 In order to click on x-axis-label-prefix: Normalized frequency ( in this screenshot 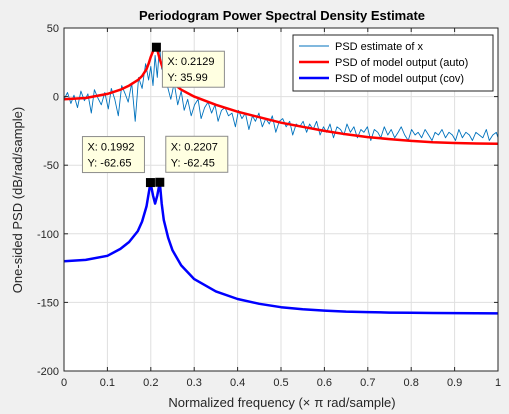, I will do `click(235, 402)`.